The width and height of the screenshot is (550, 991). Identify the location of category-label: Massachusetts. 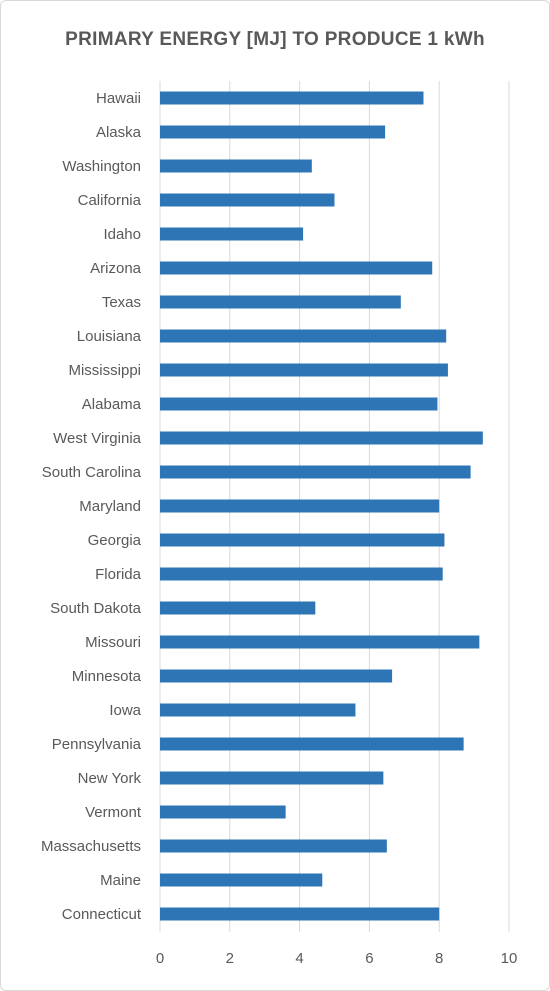
(91, 846).